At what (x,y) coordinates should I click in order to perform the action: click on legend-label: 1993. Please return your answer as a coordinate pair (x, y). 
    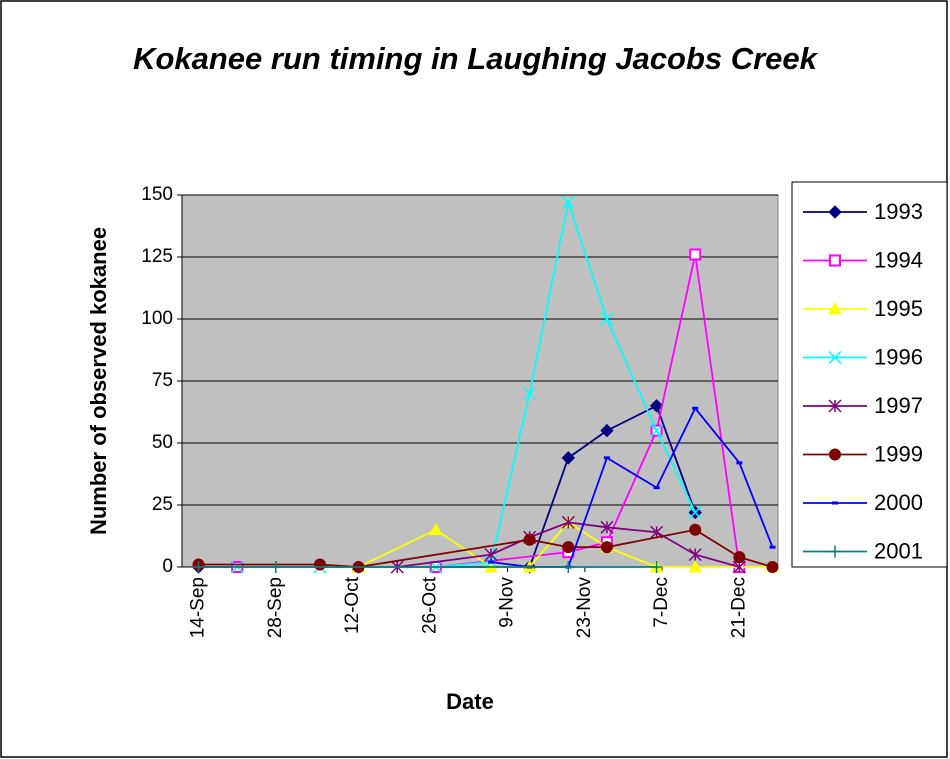
    Looking at the image, I should click on (898, 211).